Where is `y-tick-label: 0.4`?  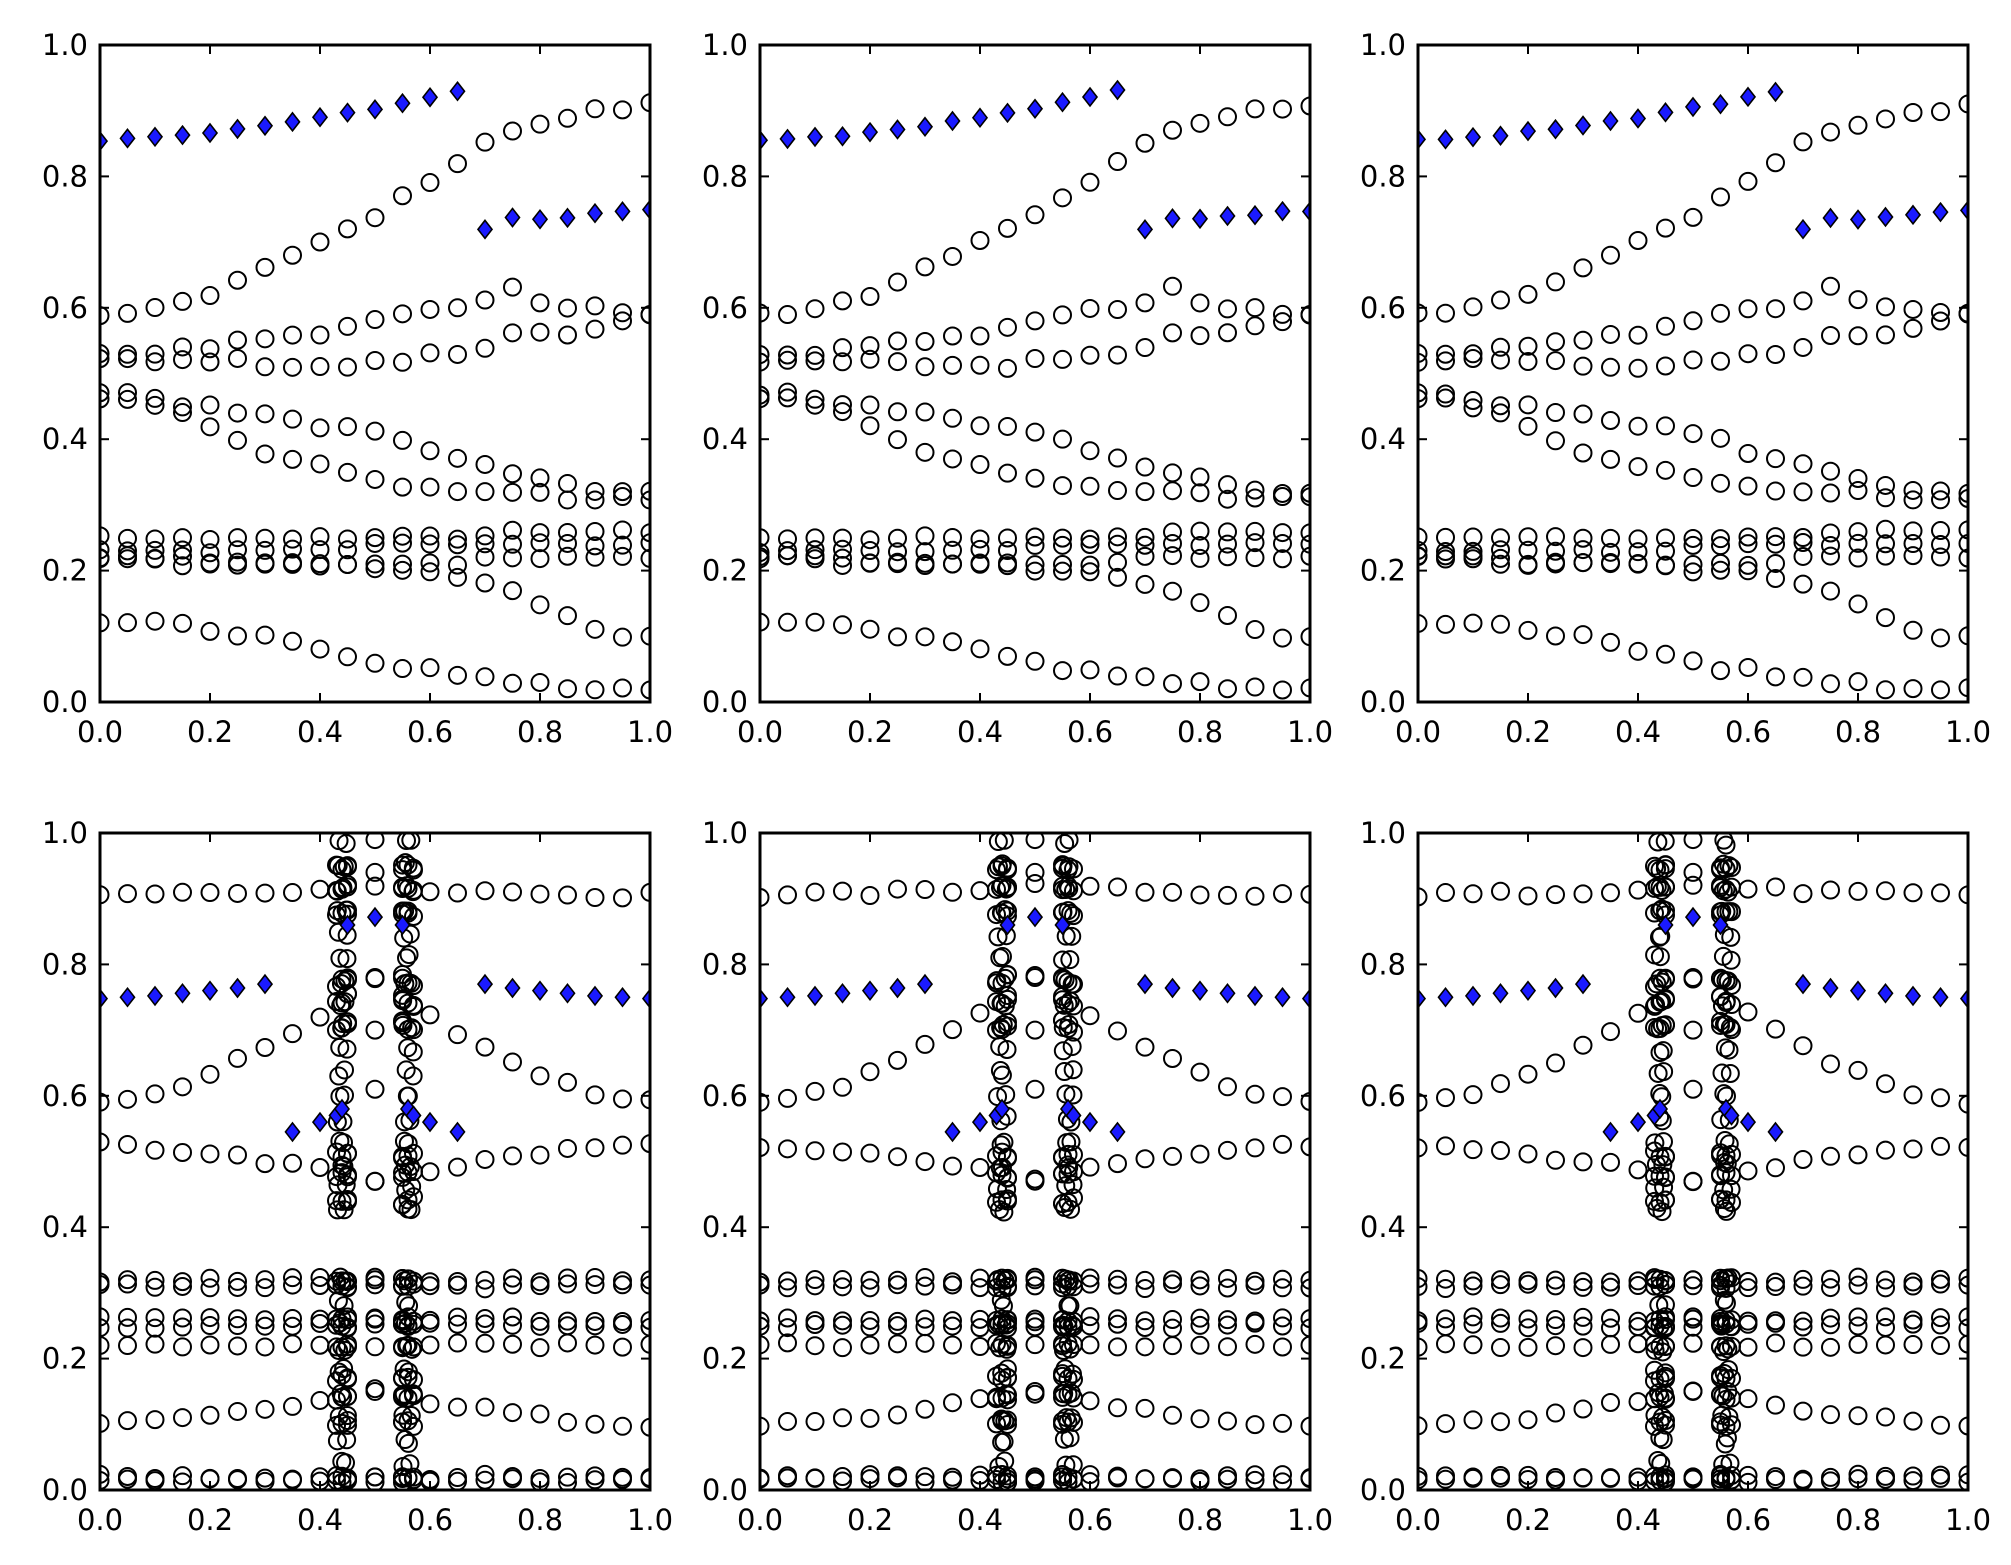
y-tick-label: 0.4 is located at coordinates (725, 1227).